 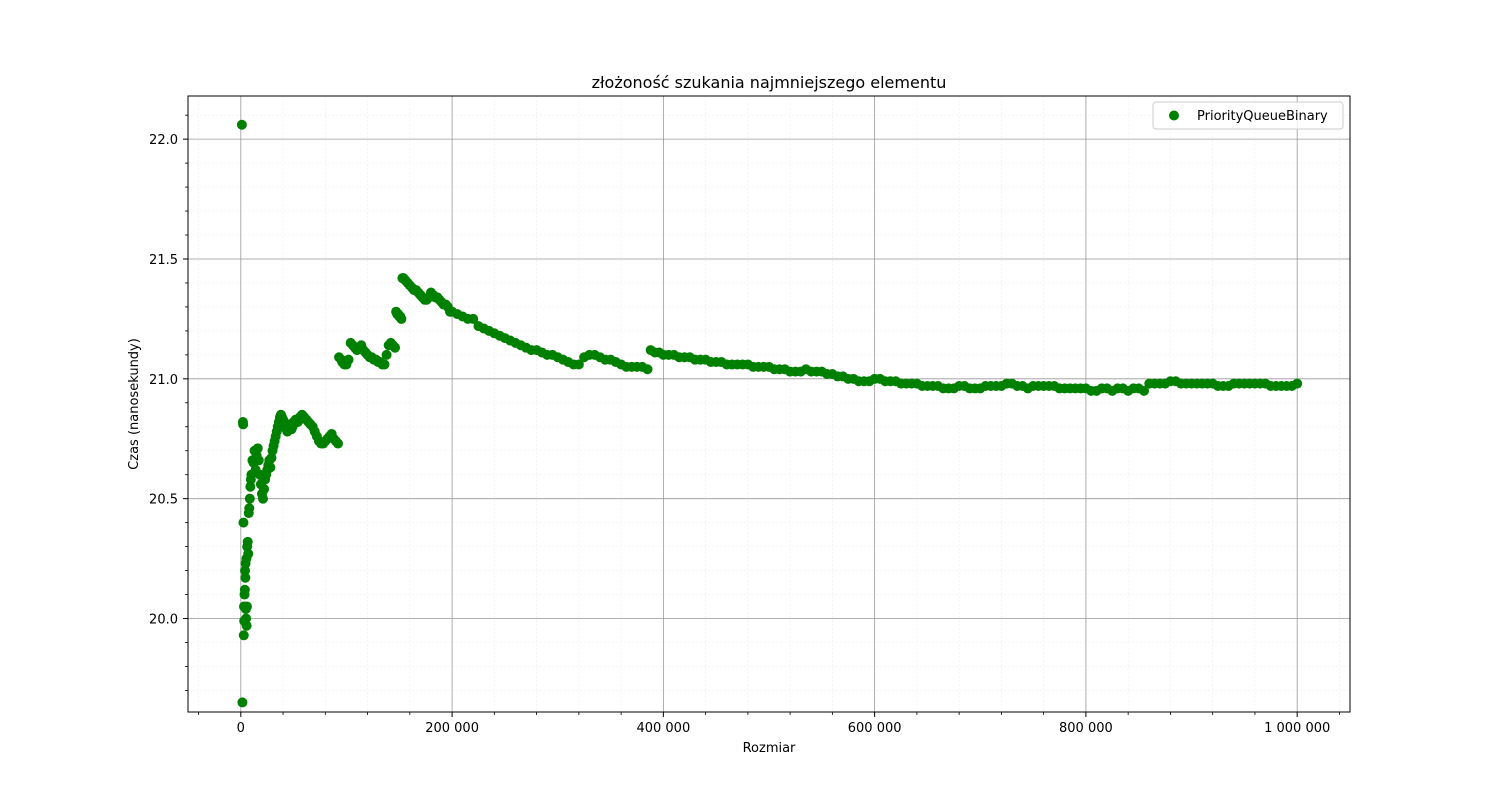 I want to click on x-tick-label: 1 000 000, so click(x=1297, y=728).